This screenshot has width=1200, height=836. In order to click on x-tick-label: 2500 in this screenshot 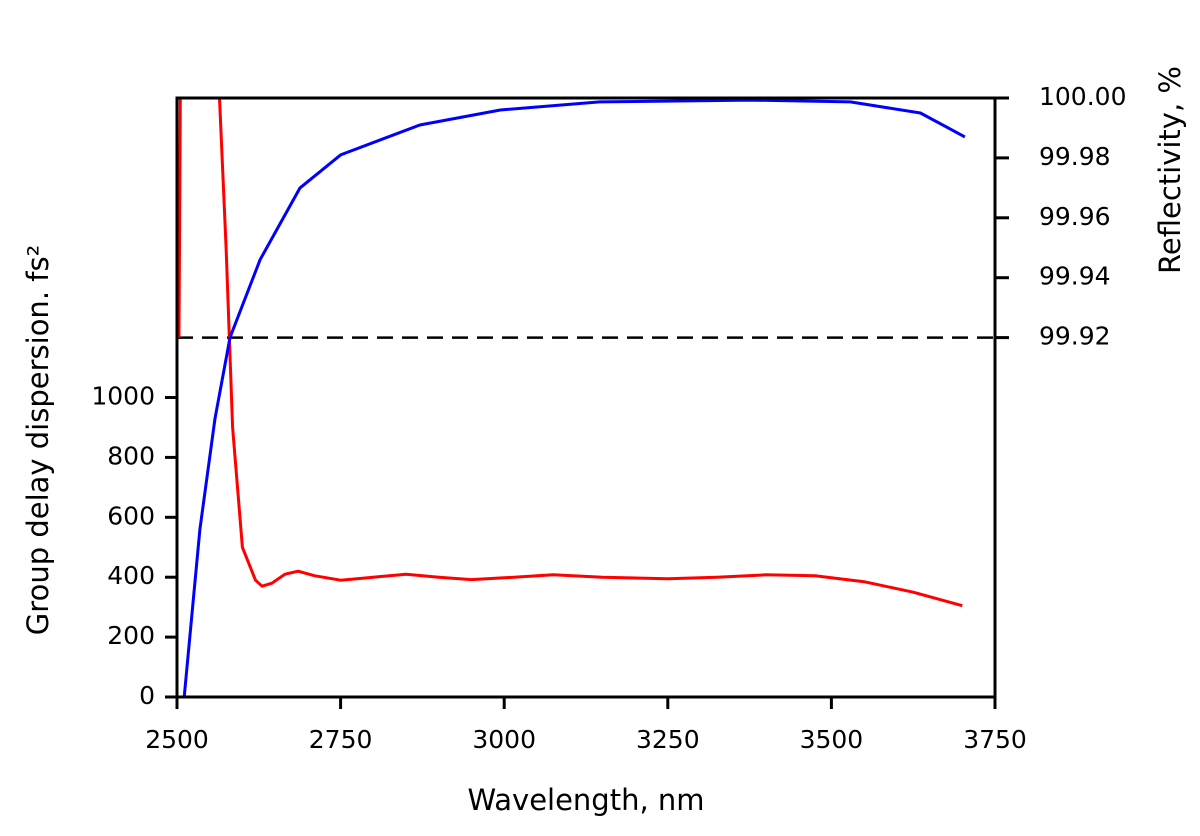, I will do `click(177, 739)`.